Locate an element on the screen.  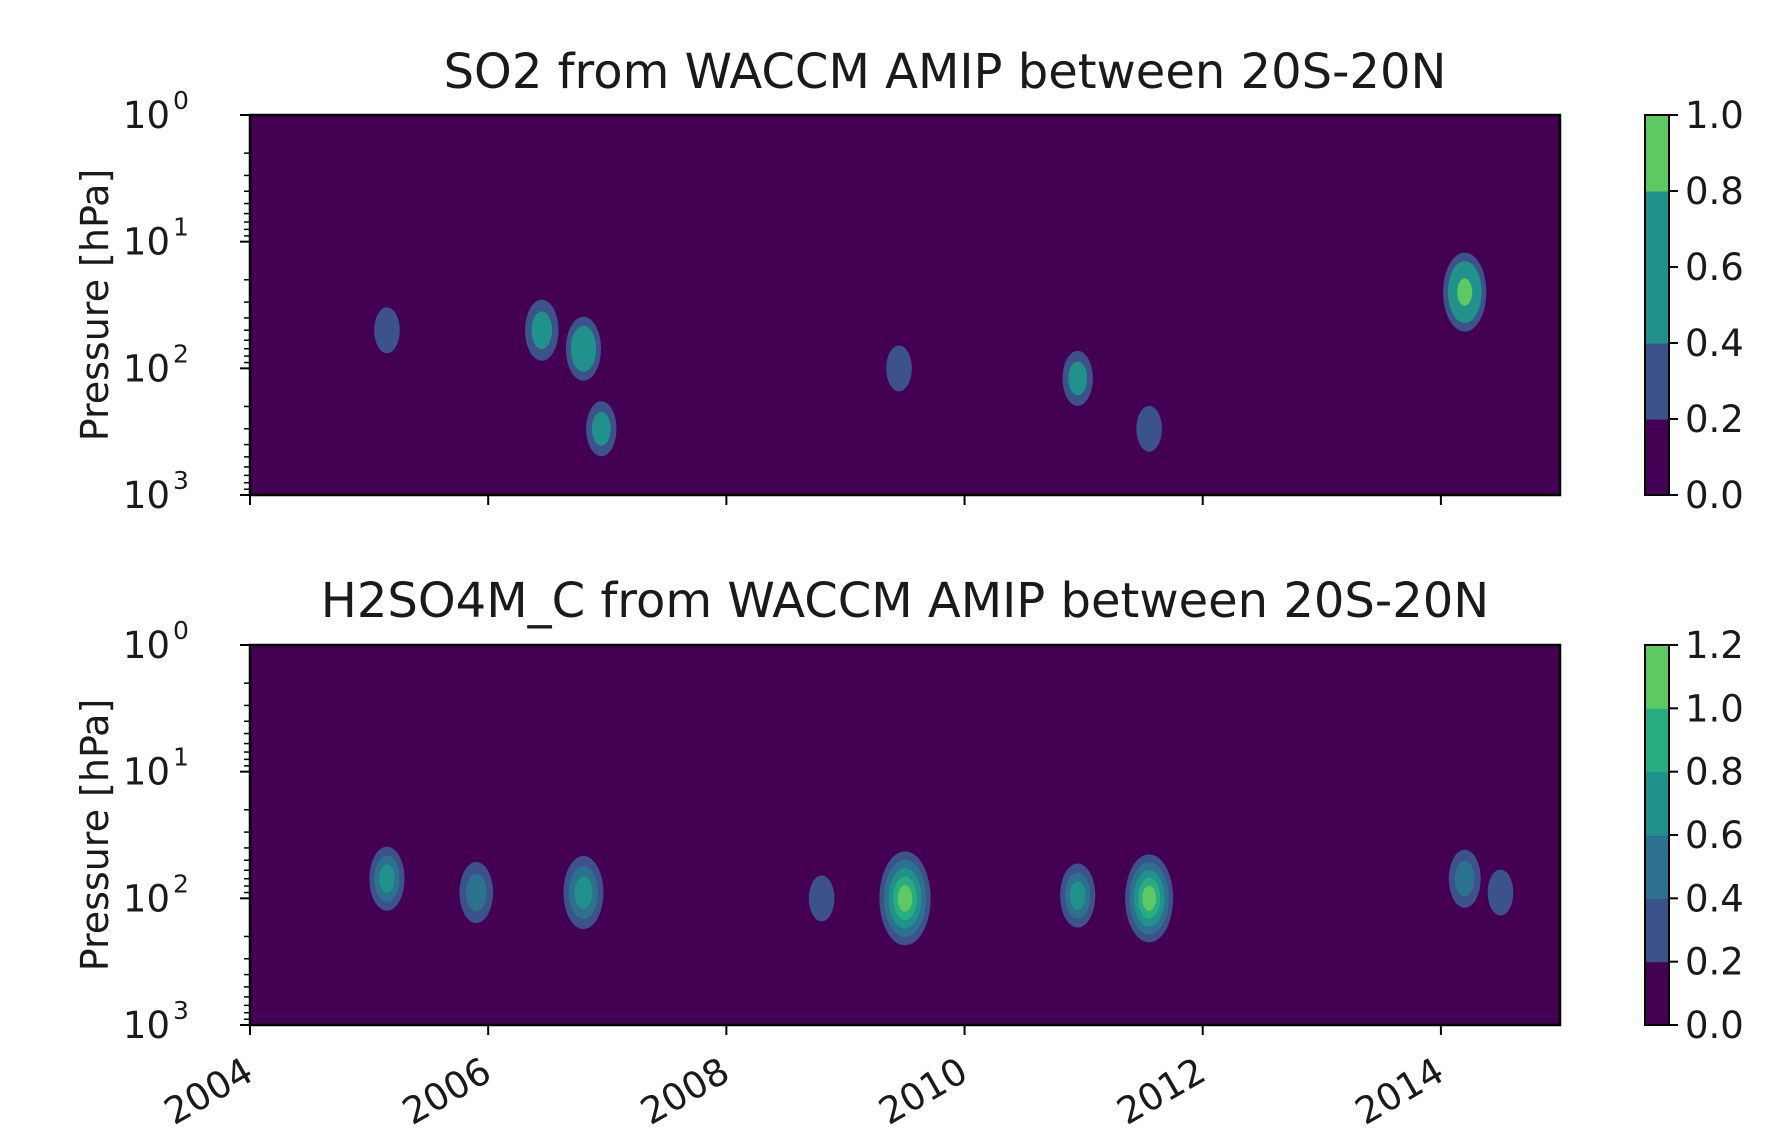
colorbar: 0.0 0.2 0.4 0.6 0.8 1.0 1.2 is located at coordinates (1694, 835).